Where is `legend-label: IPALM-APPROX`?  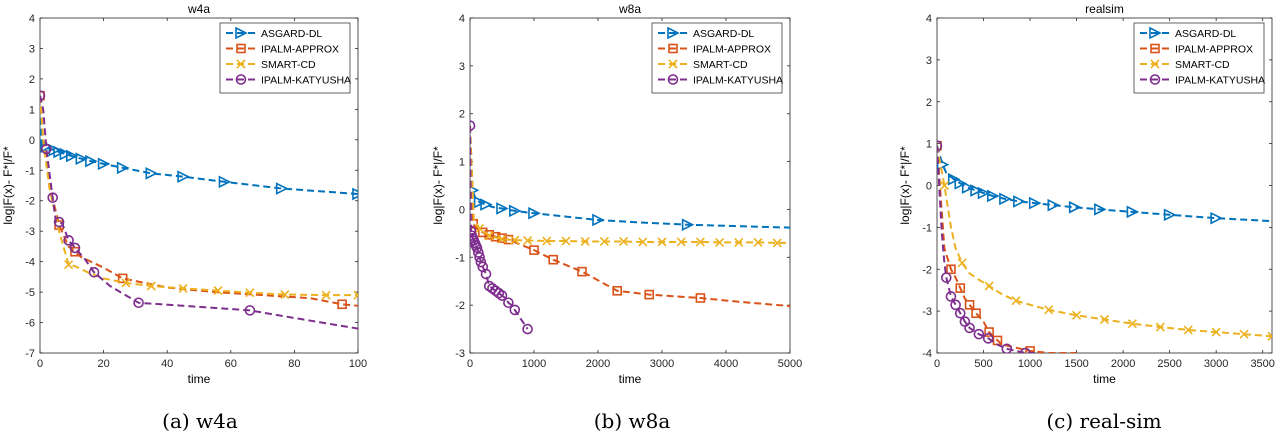
legend-label: IPALM-APPROX is located at coordinates (1214, 50).